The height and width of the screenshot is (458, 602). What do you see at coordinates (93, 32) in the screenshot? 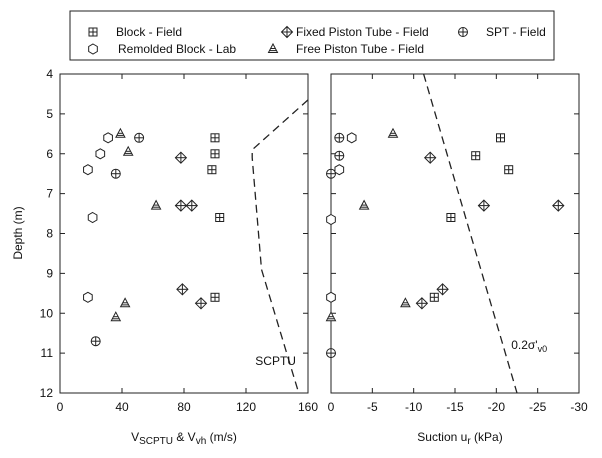
I see `legend-marker-block` at bounding box center [93, 32].